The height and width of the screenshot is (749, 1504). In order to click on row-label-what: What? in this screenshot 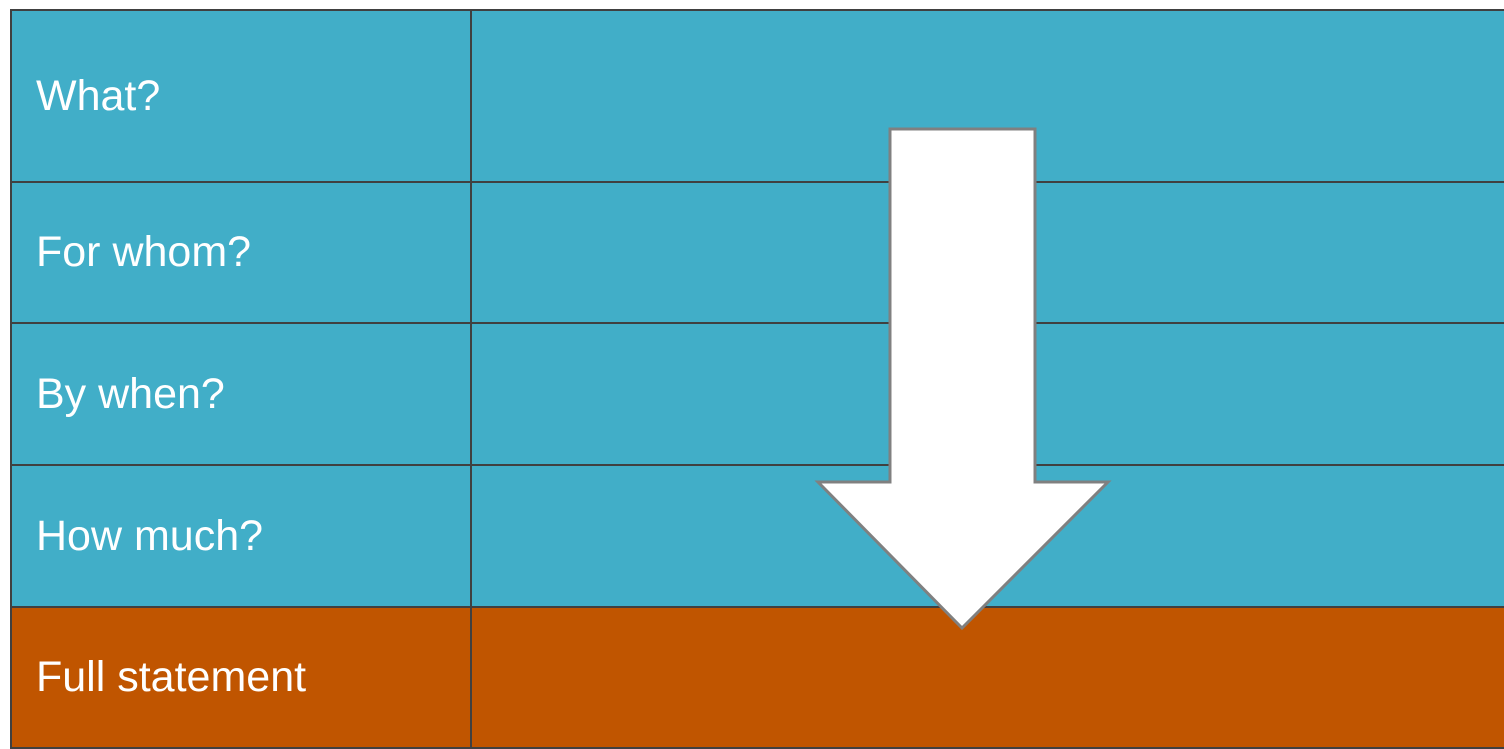, I will do `click(241, 96)`.